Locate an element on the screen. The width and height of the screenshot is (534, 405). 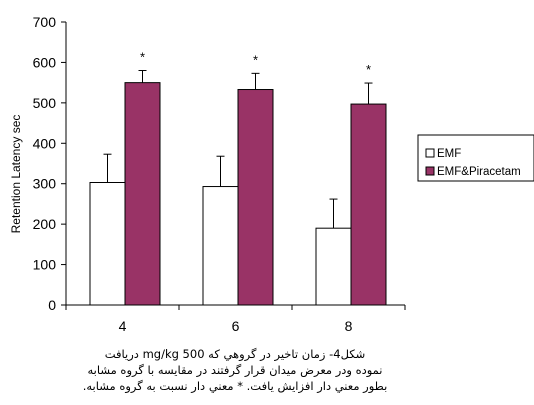
y-tick-label: 600 is located at coordinates (45, 62).